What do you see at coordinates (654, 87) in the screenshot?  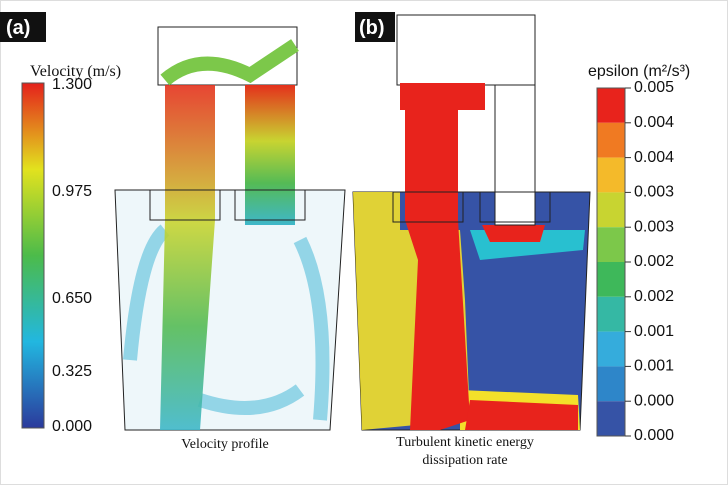 I see `tick-label: 0.005` at bounding box center [654, 87].